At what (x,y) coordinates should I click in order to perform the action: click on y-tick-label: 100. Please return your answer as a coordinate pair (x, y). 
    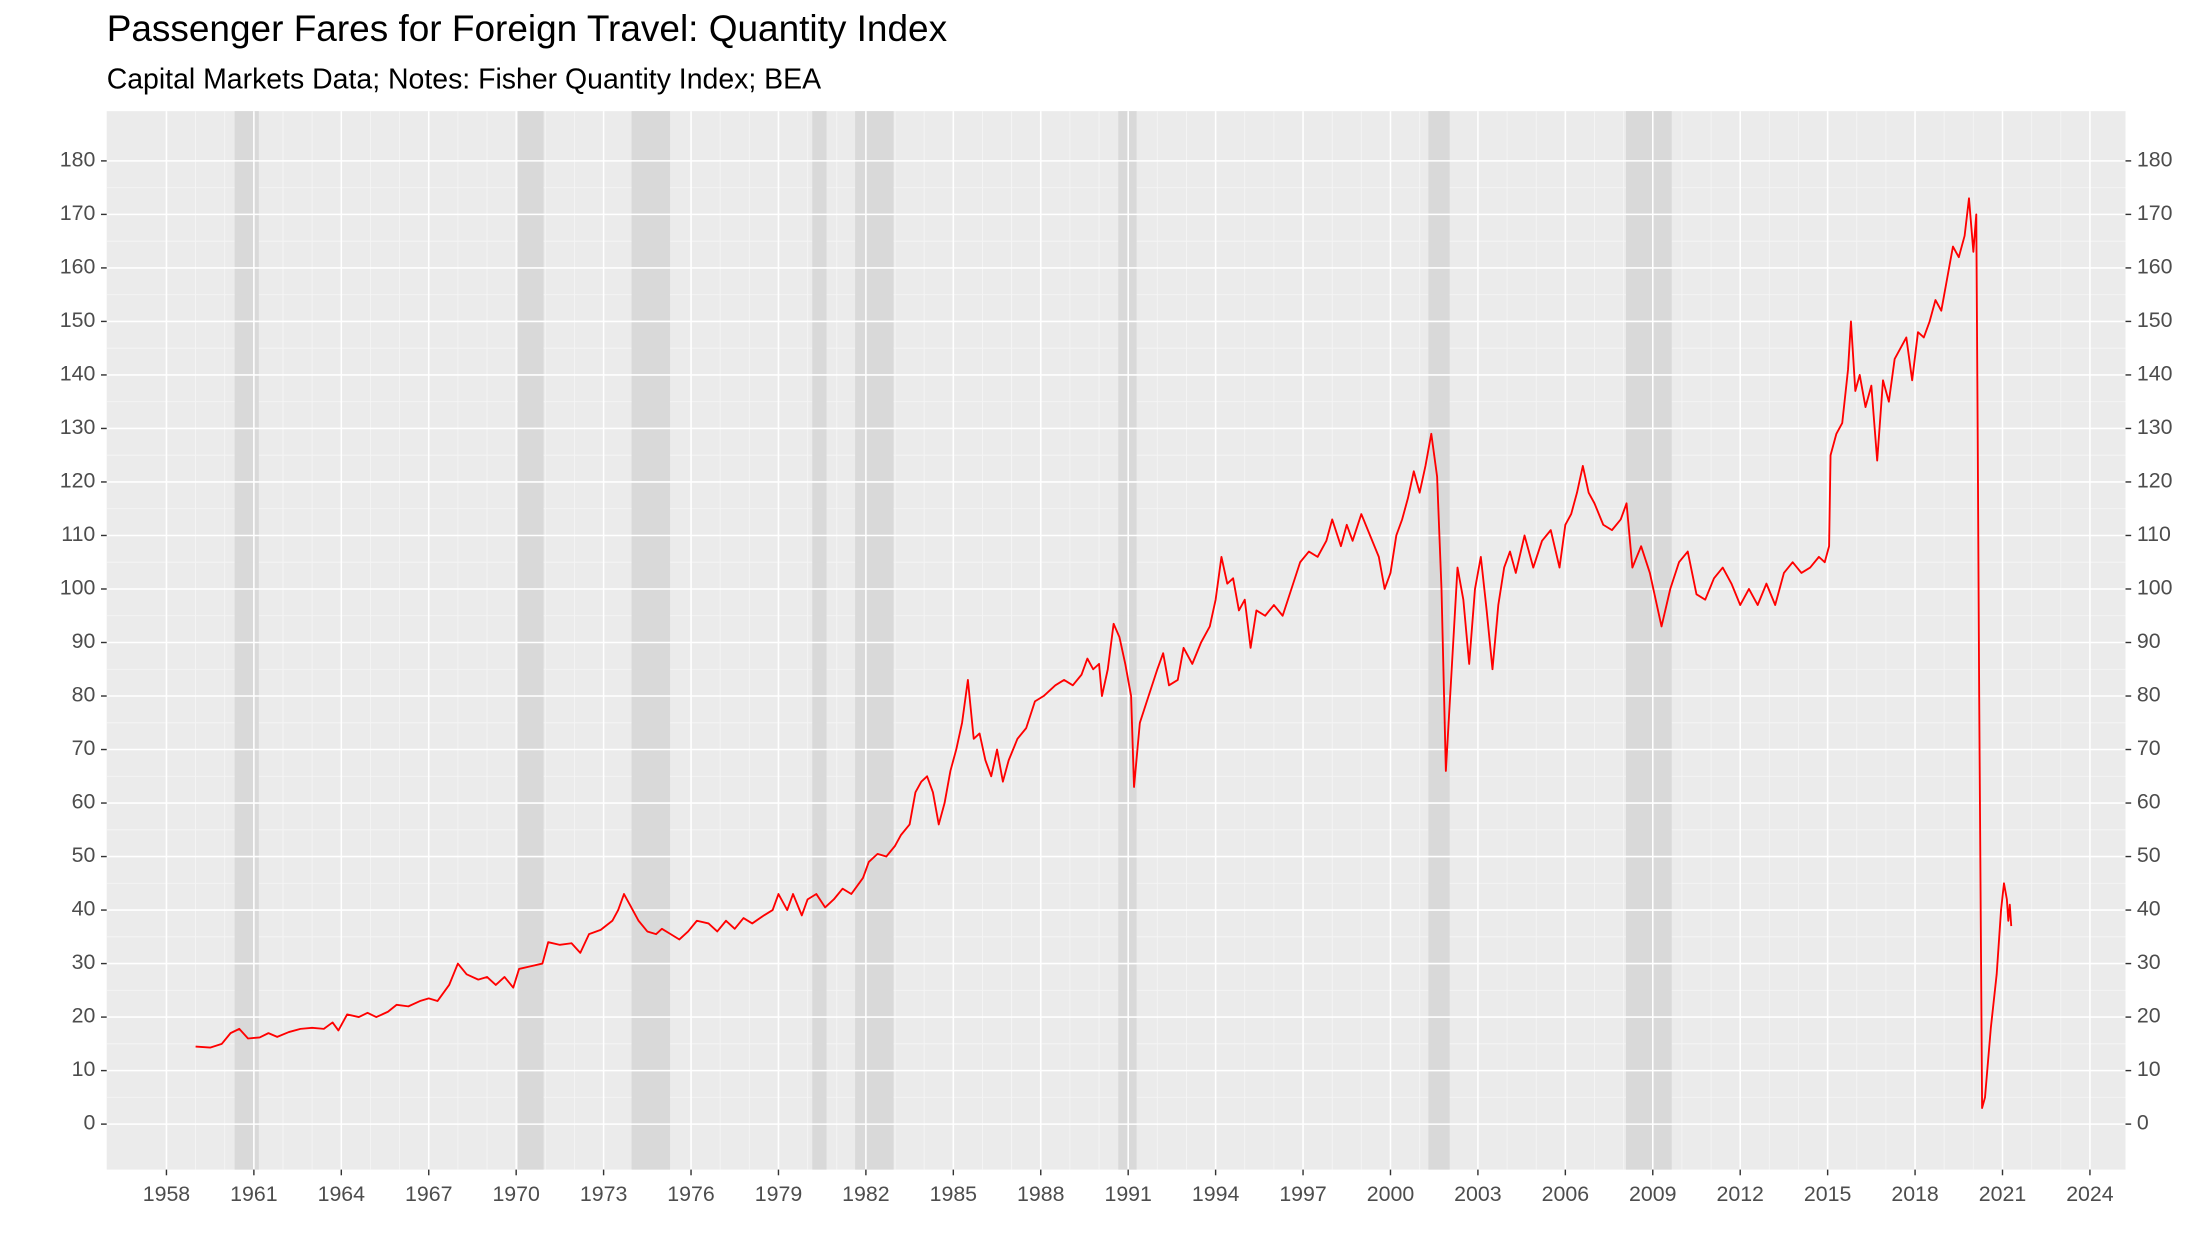
    Looking at the image, I should click on (78, 588).